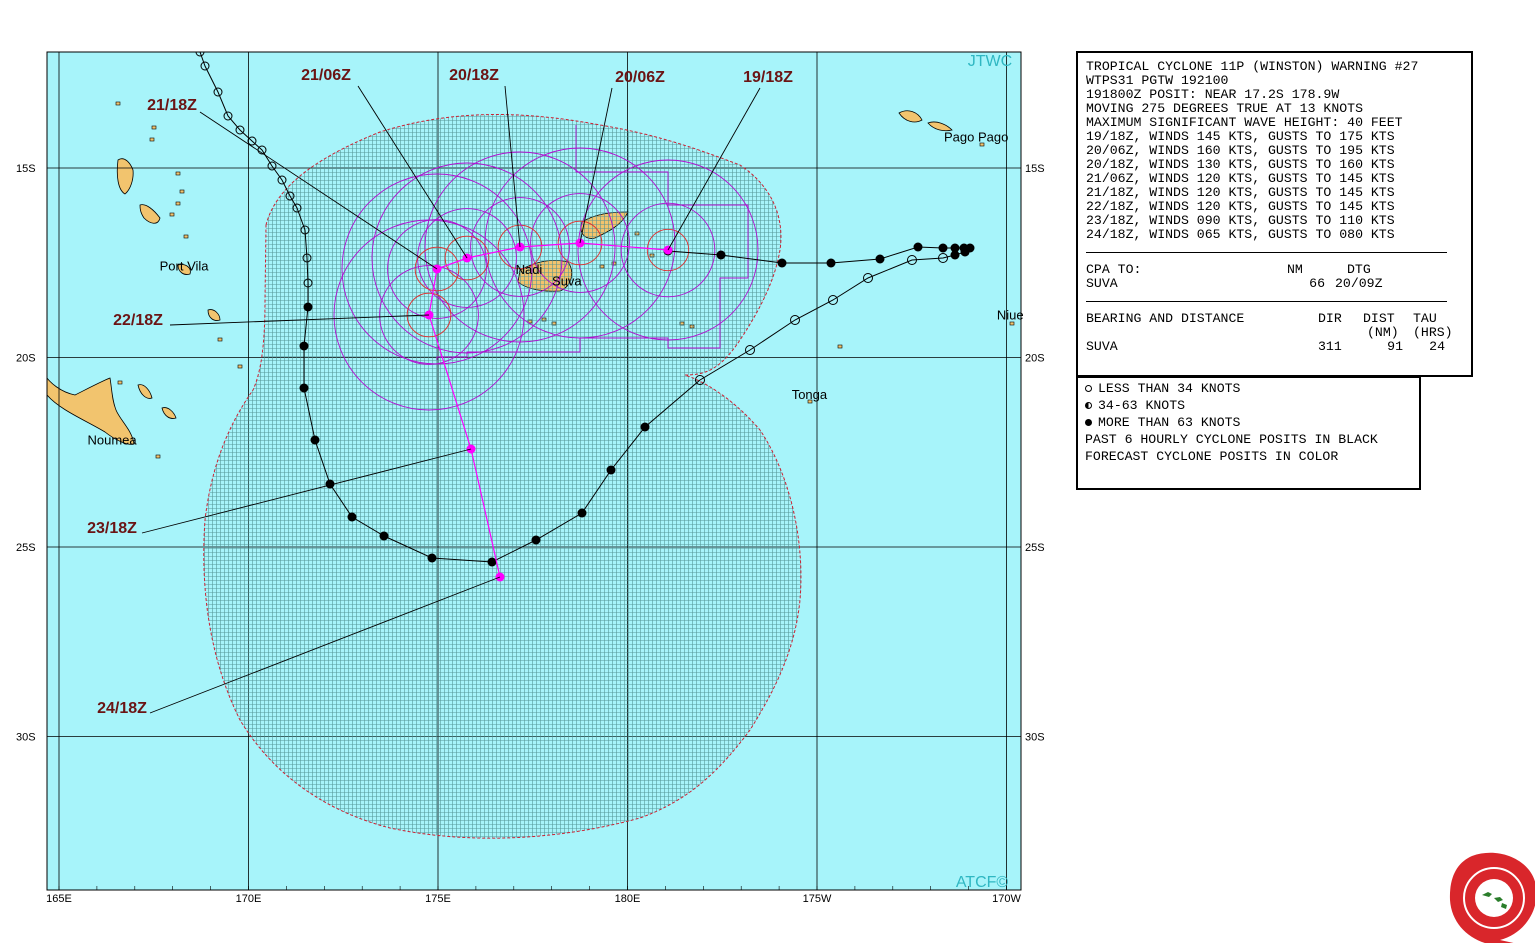  I want to click on place-label: Port Vila, so click(185, 265).